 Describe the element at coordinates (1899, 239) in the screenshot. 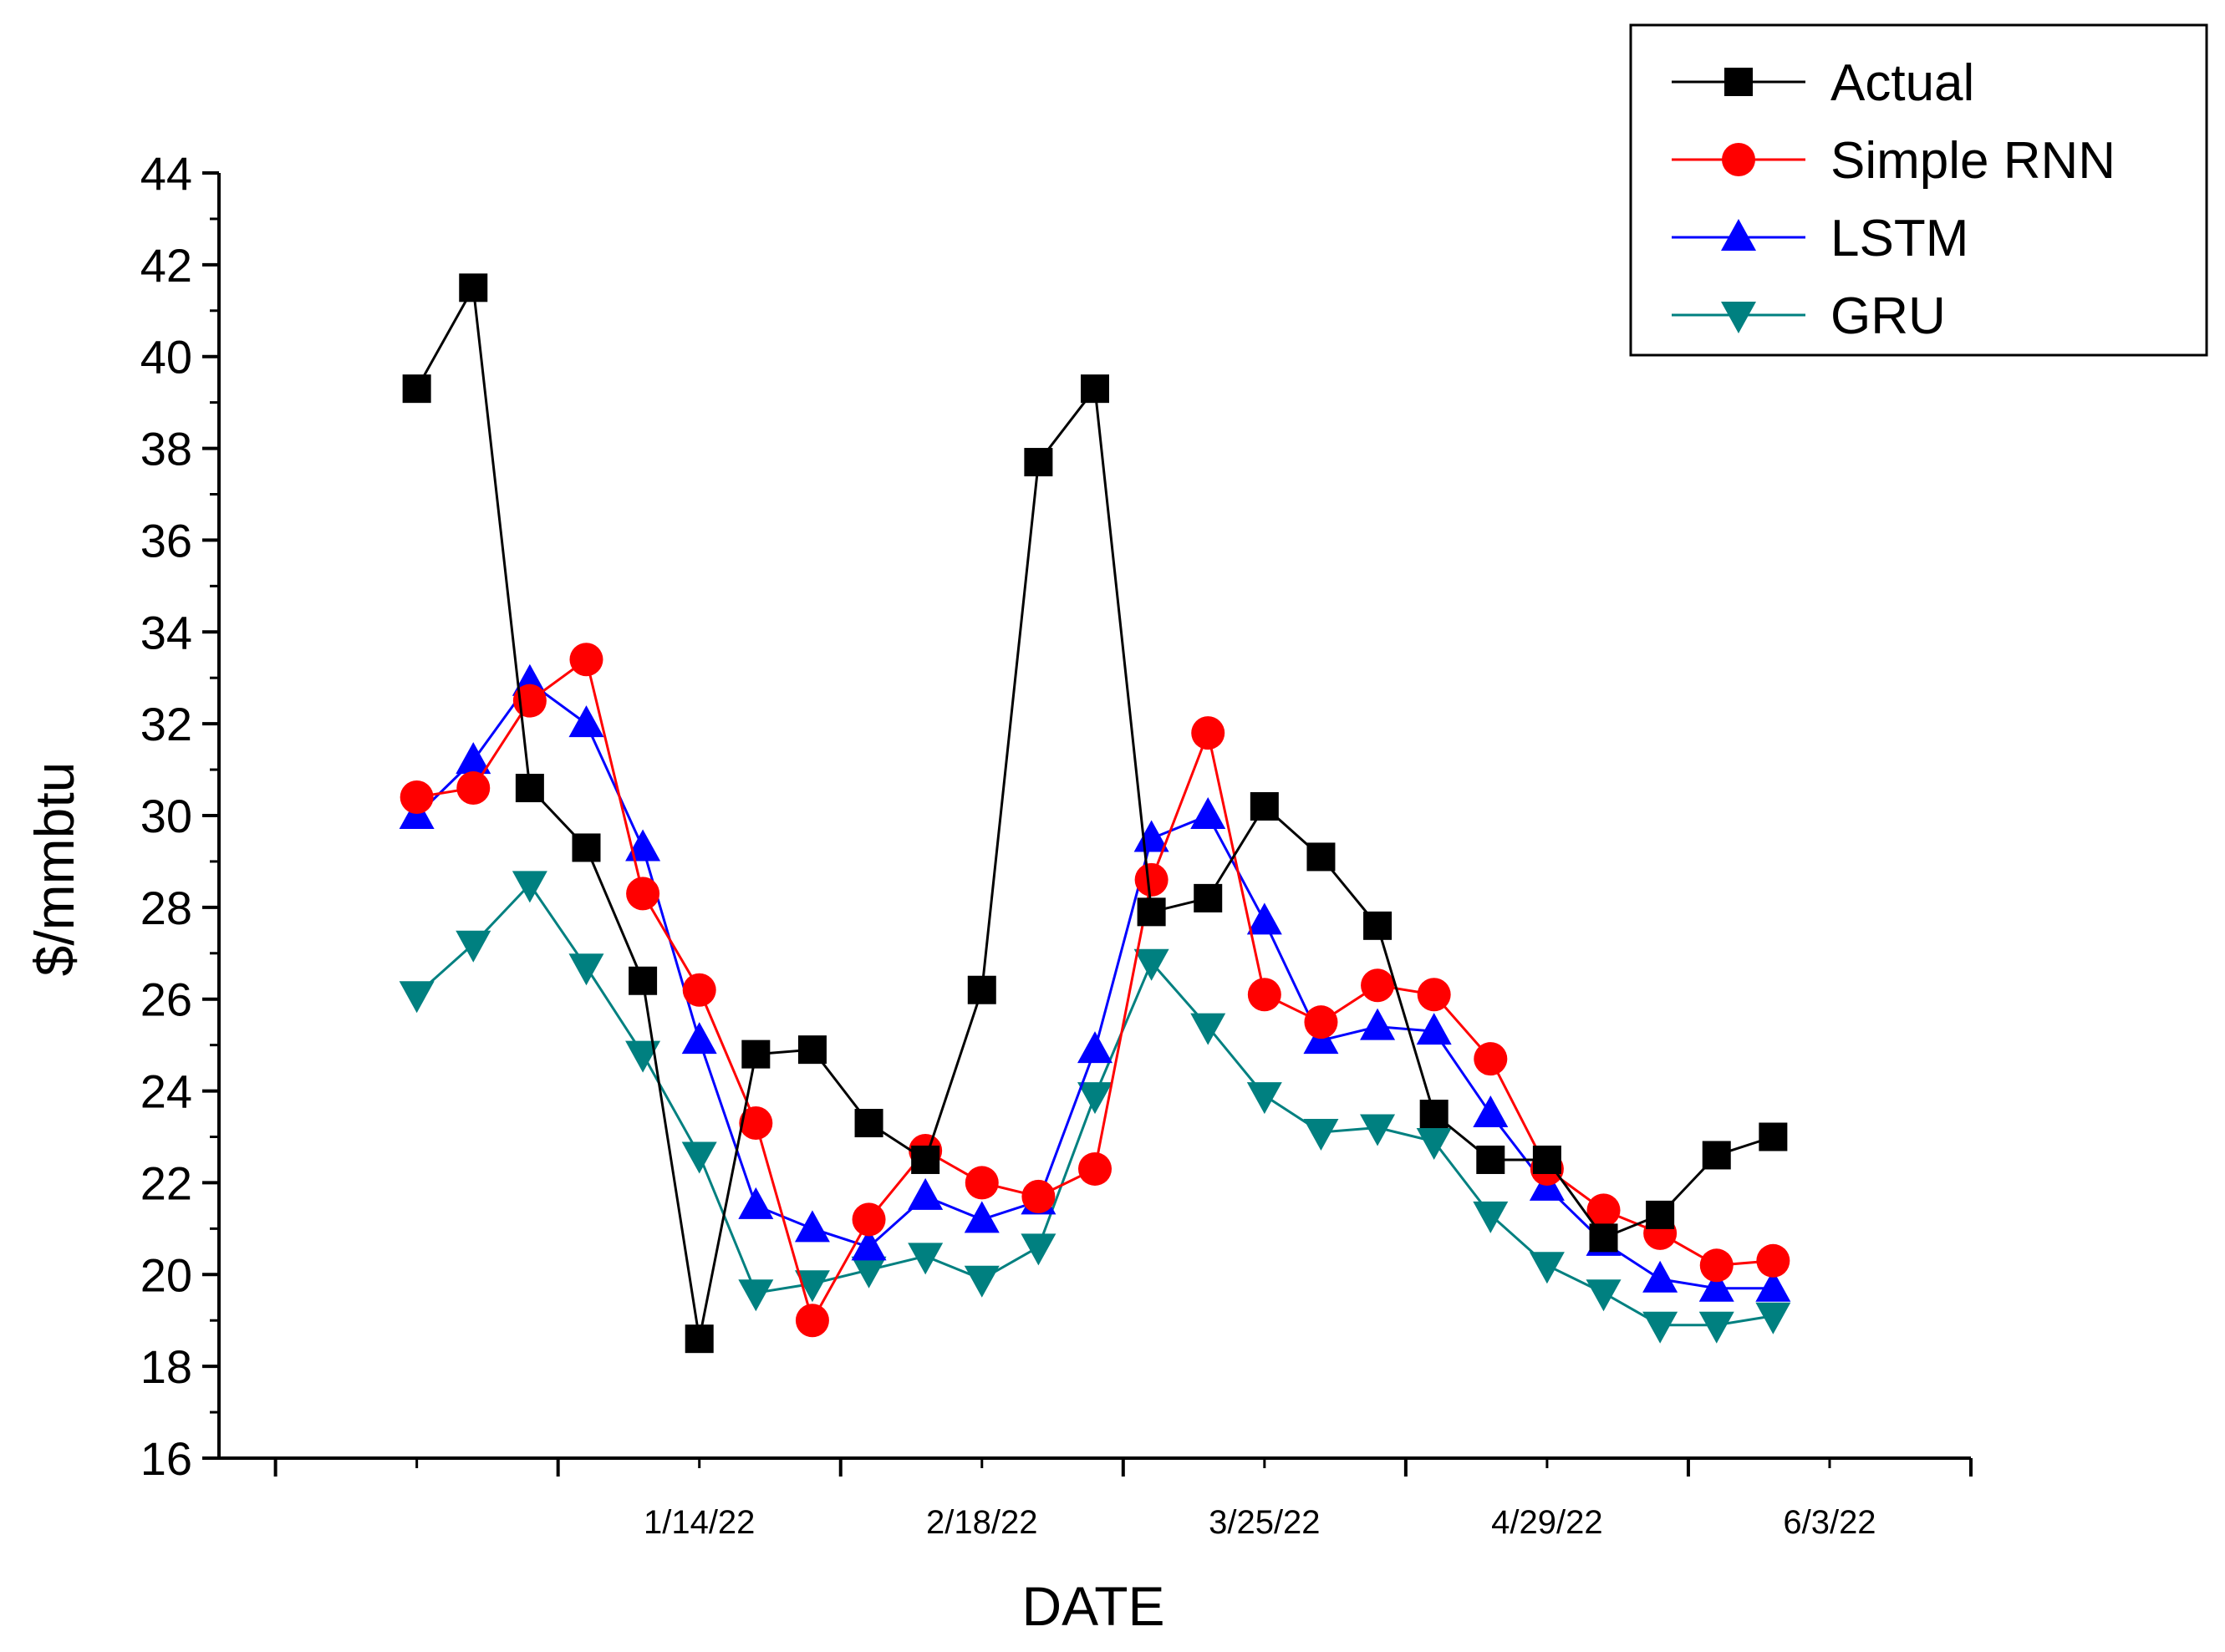

I see `legend-label: LSTM` at that location.